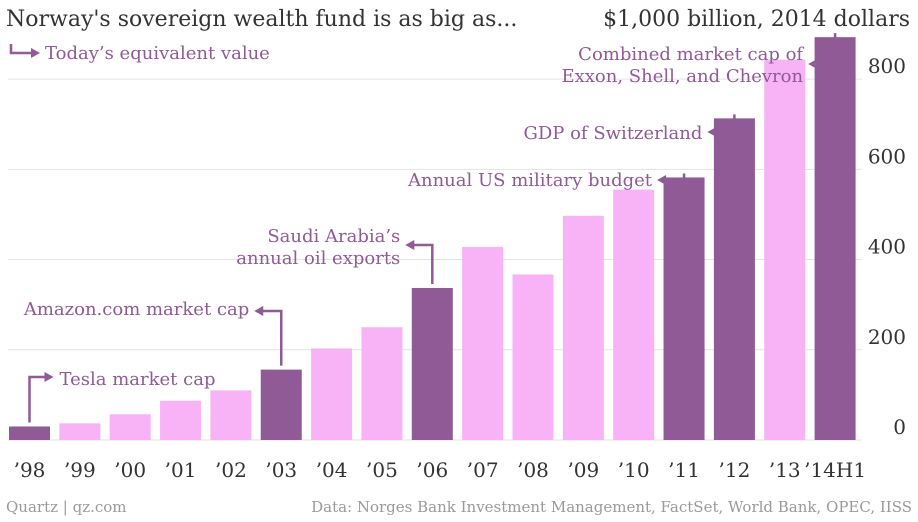 The width and height of the screenshot is (918, 522). What do you see at coordinates (533, 470) in the screenshot?
I see `x-tick-label: ’08` at bounding box center [533, 470].